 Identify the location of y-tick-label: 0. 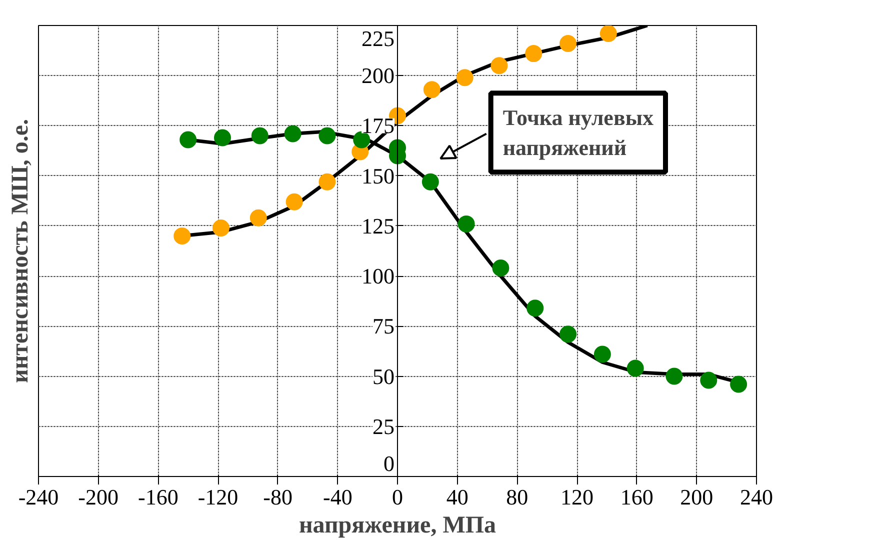
(389, 463).